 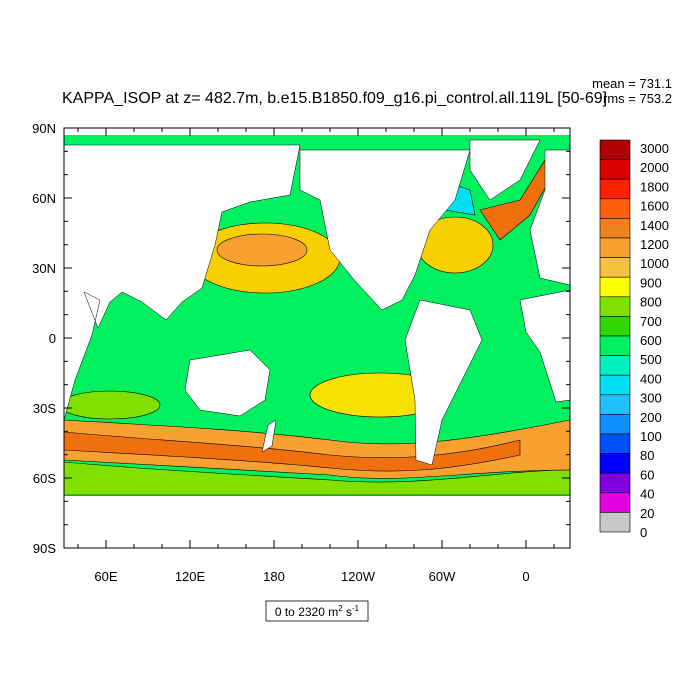 What do you see at coordinates (651, 302) in the screenshot?
I see `colorbar-label: 800` at bounding box center [651, 302].